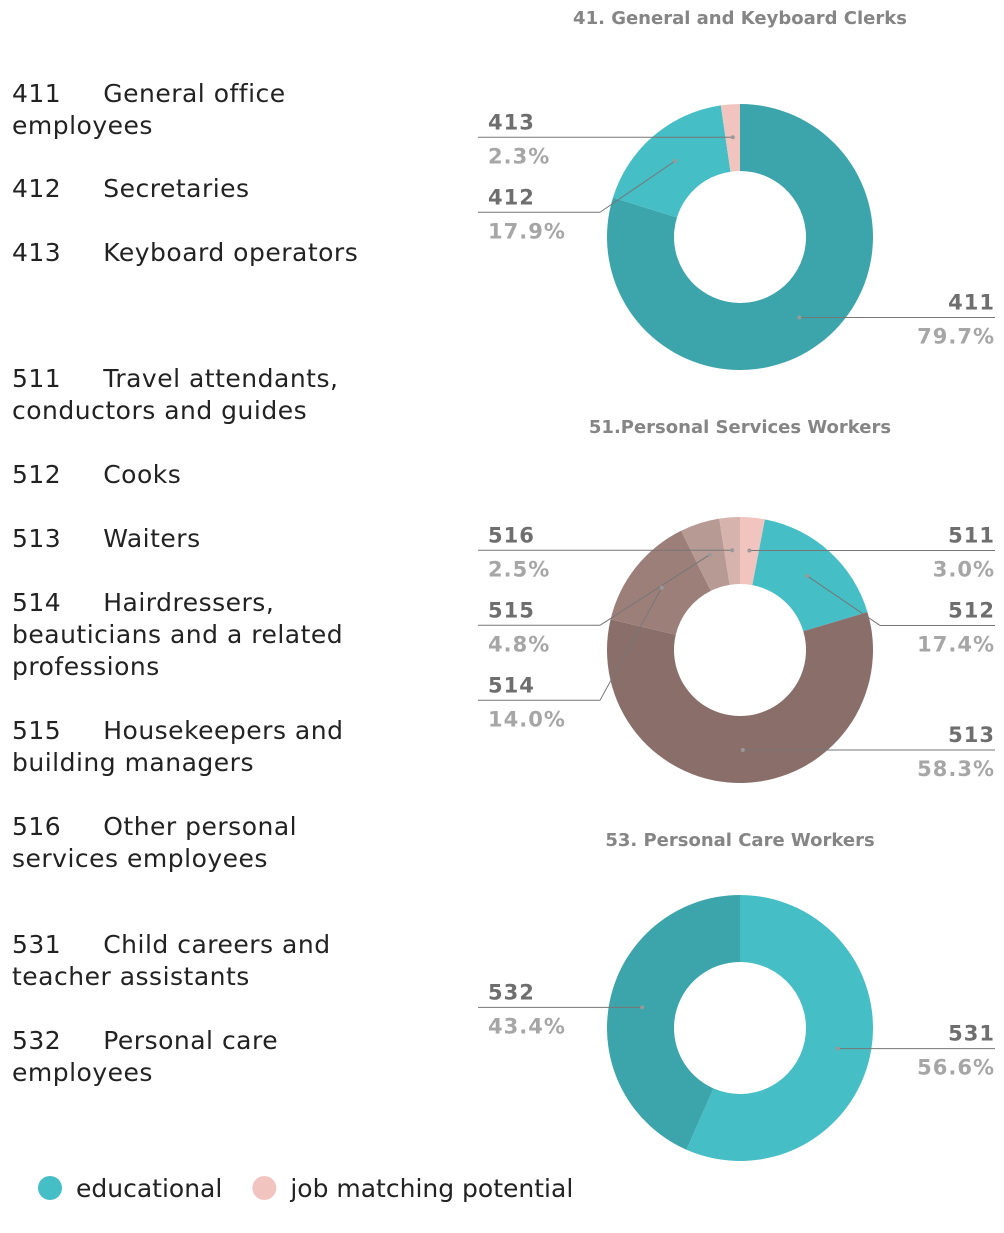 The image size is (1004, 1233). What do you see at coordinates (149, 1188) in the screenshot?
I see `legend-label: educational` at bounding box center [149, 1188].